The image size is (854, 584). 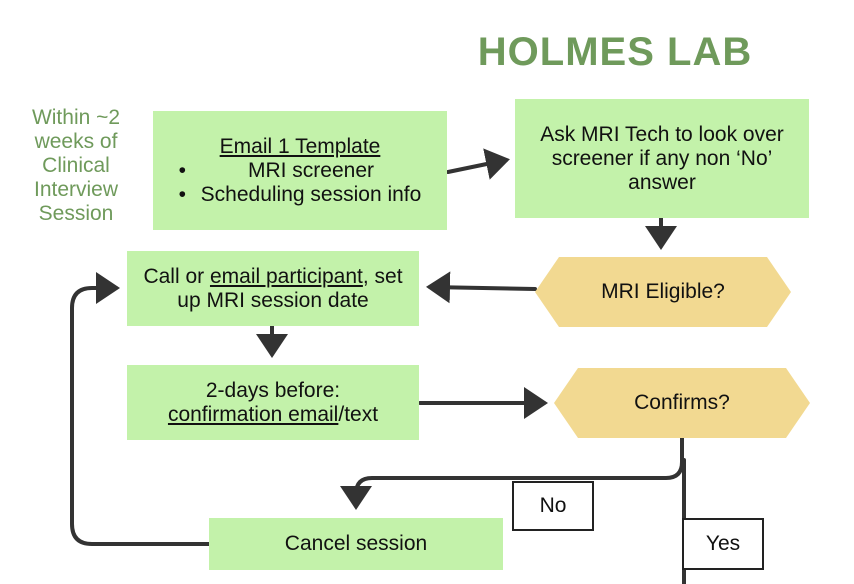 I want to click on email-participant-link: email participant, so click(x=286, y=276).